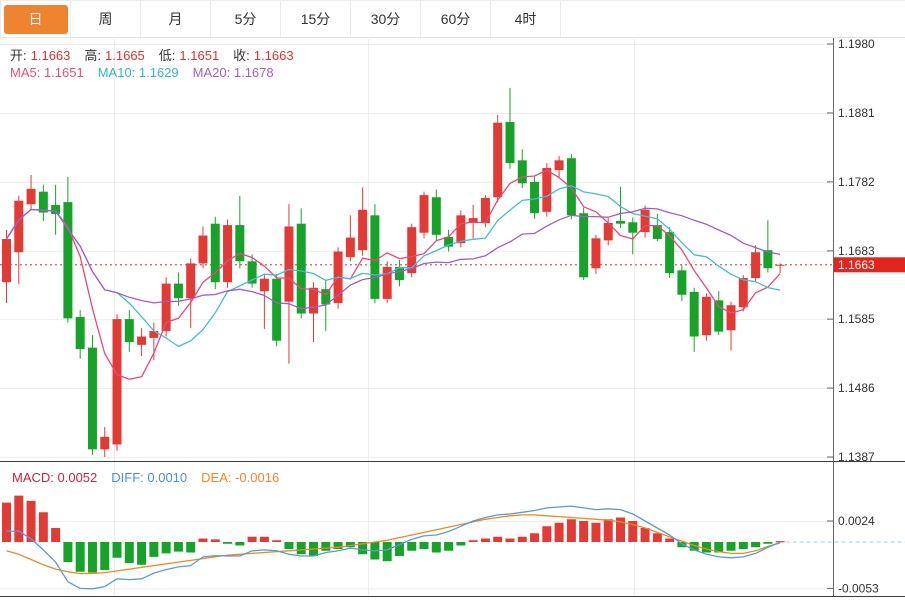  Describe the element at coordinates (856, 251) in the screenshot. I see `price-tick-label: 1.1683` at that location.